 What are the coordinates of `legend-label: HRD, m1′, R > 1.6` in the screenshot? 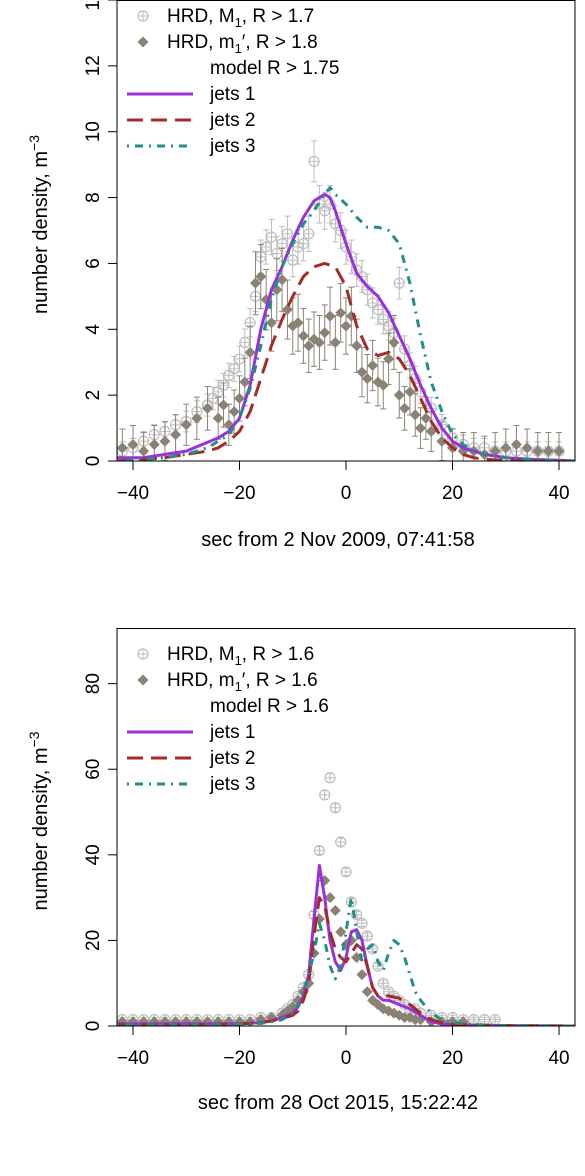 It's located at (242, 682).